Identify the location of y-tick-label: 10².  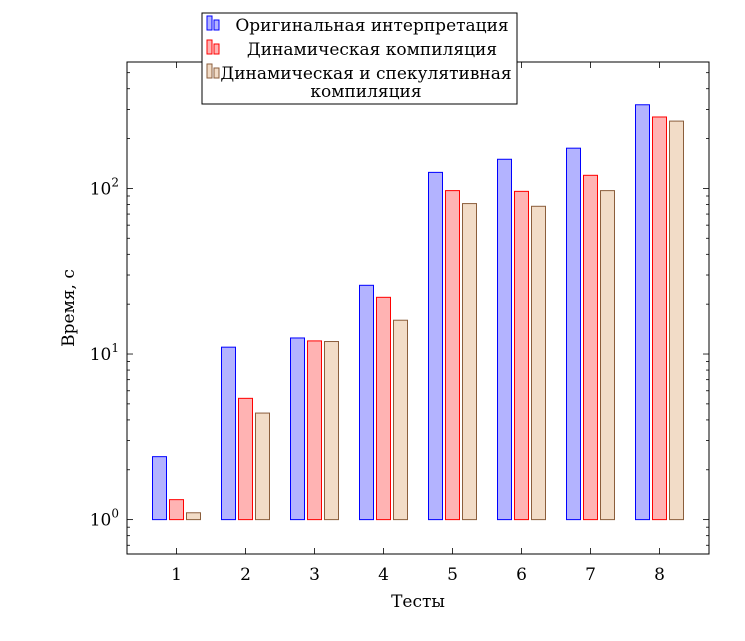
(104, 187).